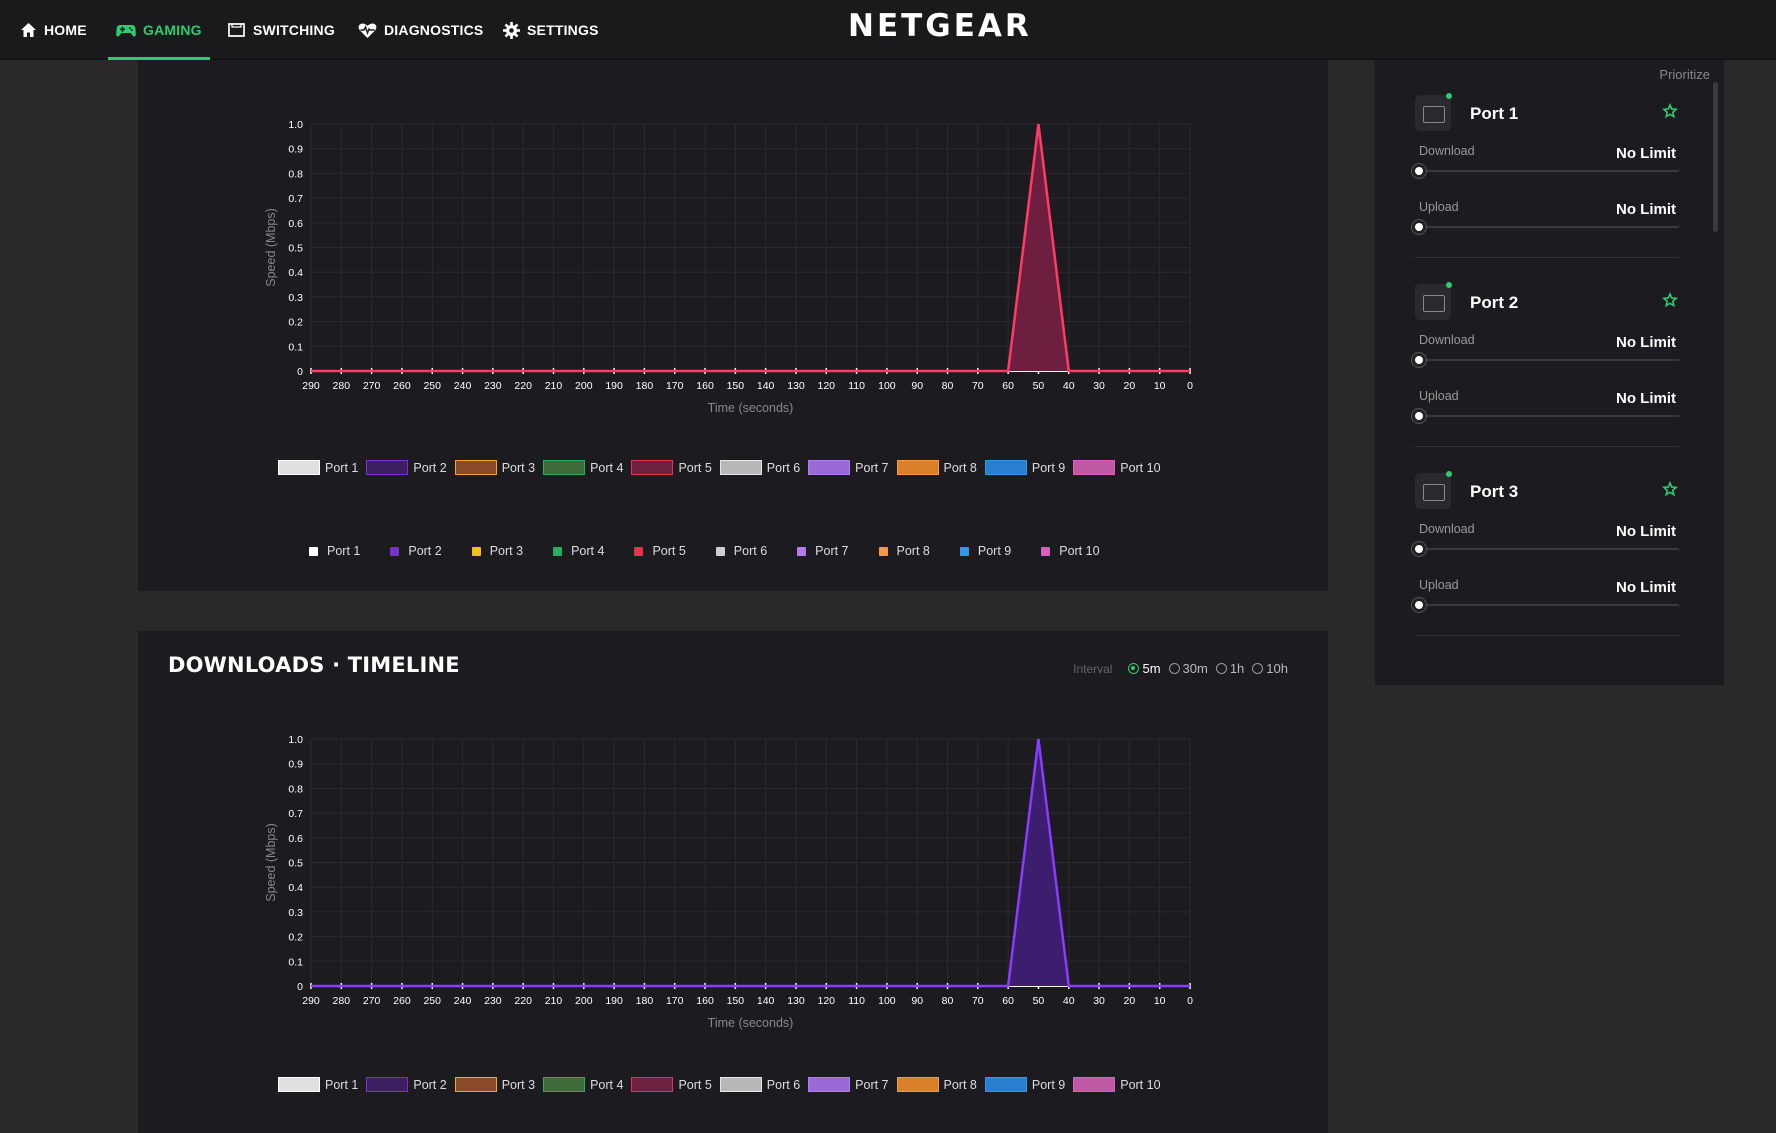  I want to click on x-tick-label: 140, so click(766, 386).